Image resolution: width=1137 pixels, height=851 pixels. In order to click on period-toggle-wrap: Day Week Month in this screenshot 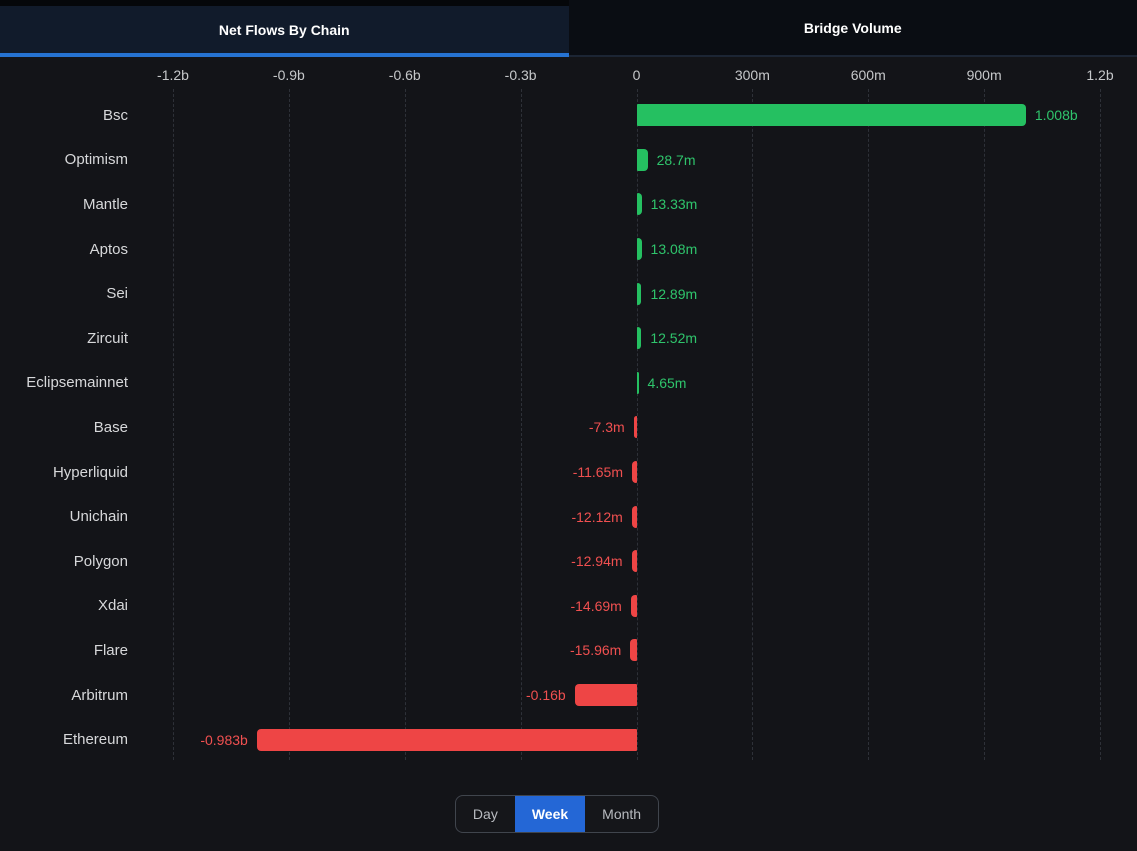, I will do `click(557, 814)`.